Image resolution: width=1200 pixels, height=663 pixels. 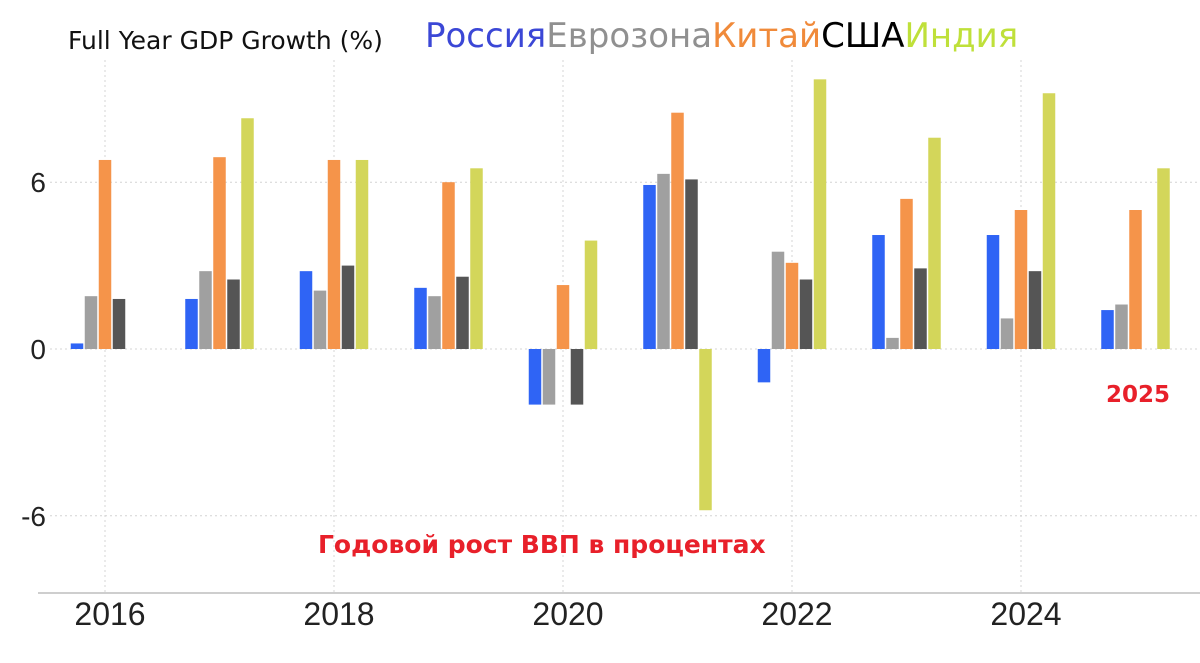 I want to click on bar-Индия-2020, so click(x=591, y=294).